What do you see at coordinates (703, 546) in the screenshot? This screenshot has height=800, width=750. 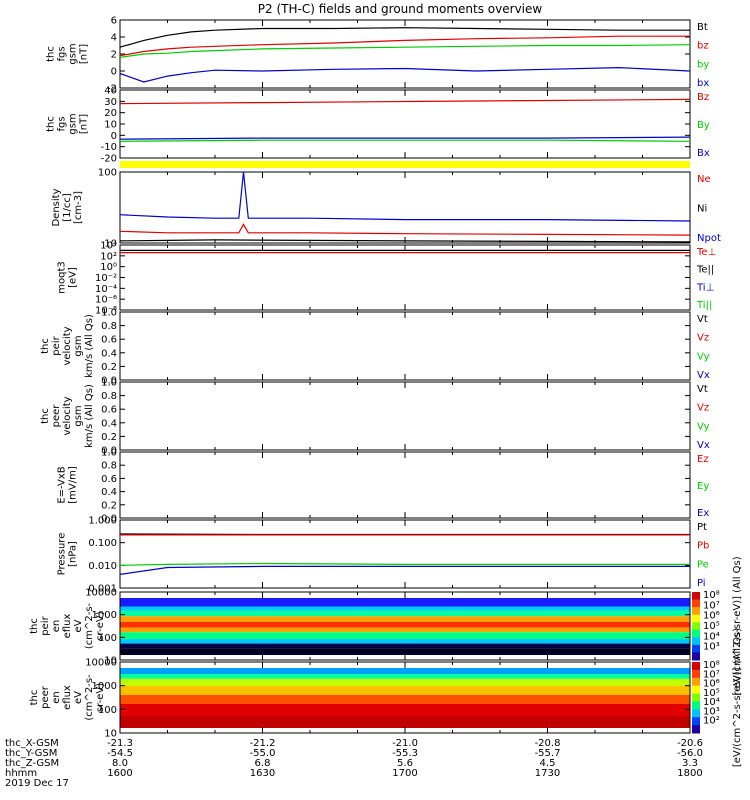 I see `legend-entry: Pb` at bounding box center [703, 546].